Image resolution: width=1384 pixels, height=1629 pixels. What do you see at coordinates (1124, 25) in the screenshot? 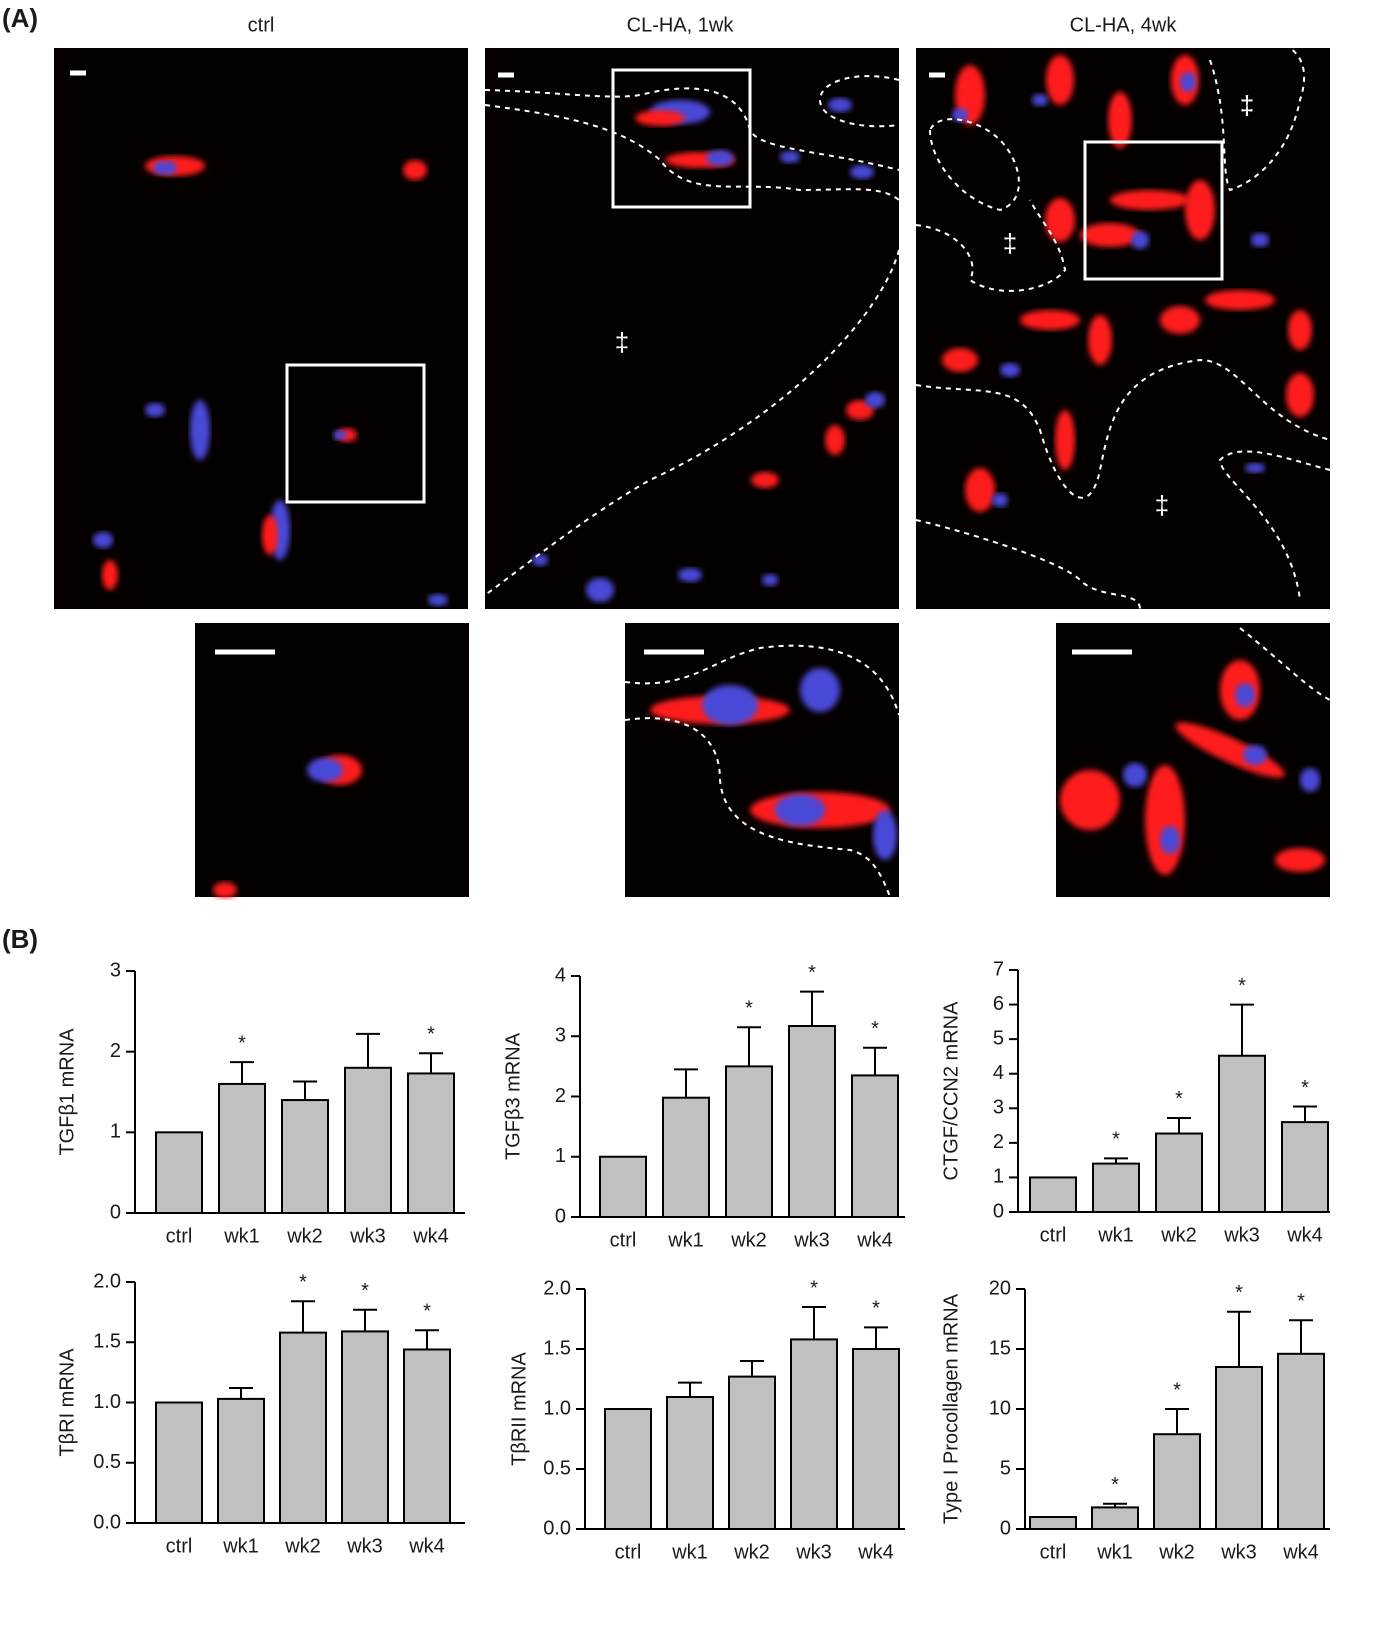
I see `condition-label: CL-HA, 4wk` at bounding box center [1124, 25].